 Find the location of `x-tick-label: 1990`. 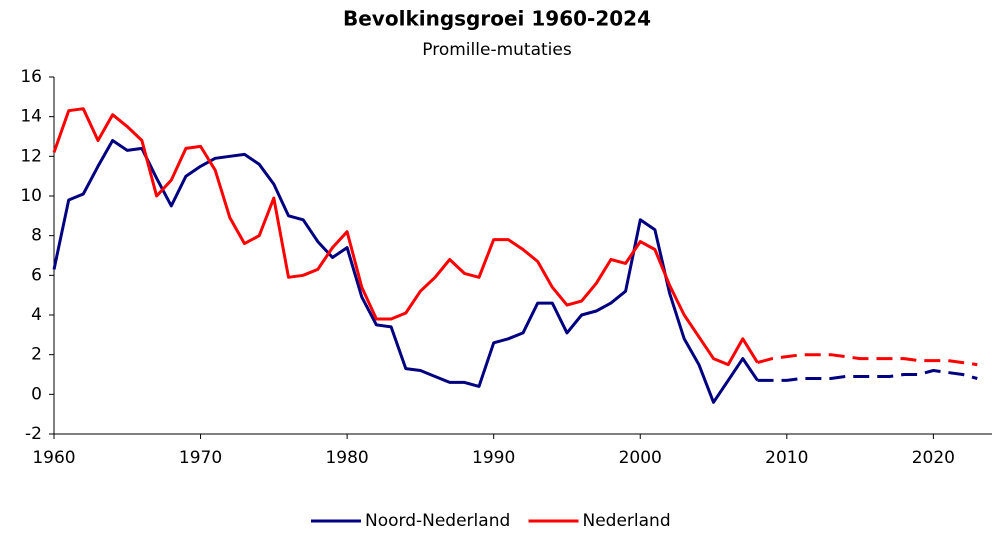

x-tick-label: 1990 is located at coordinates (493, 458).